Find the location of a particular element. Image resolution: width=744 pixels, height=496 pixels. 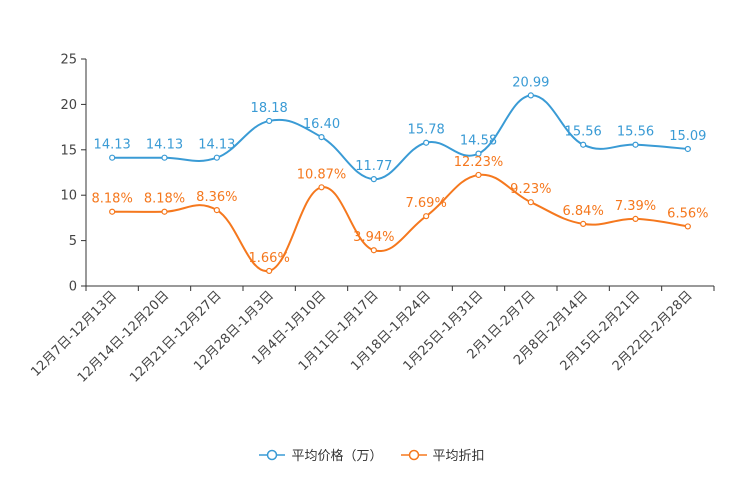

y-tick-label: 5 is located at coordinates (73, 241).